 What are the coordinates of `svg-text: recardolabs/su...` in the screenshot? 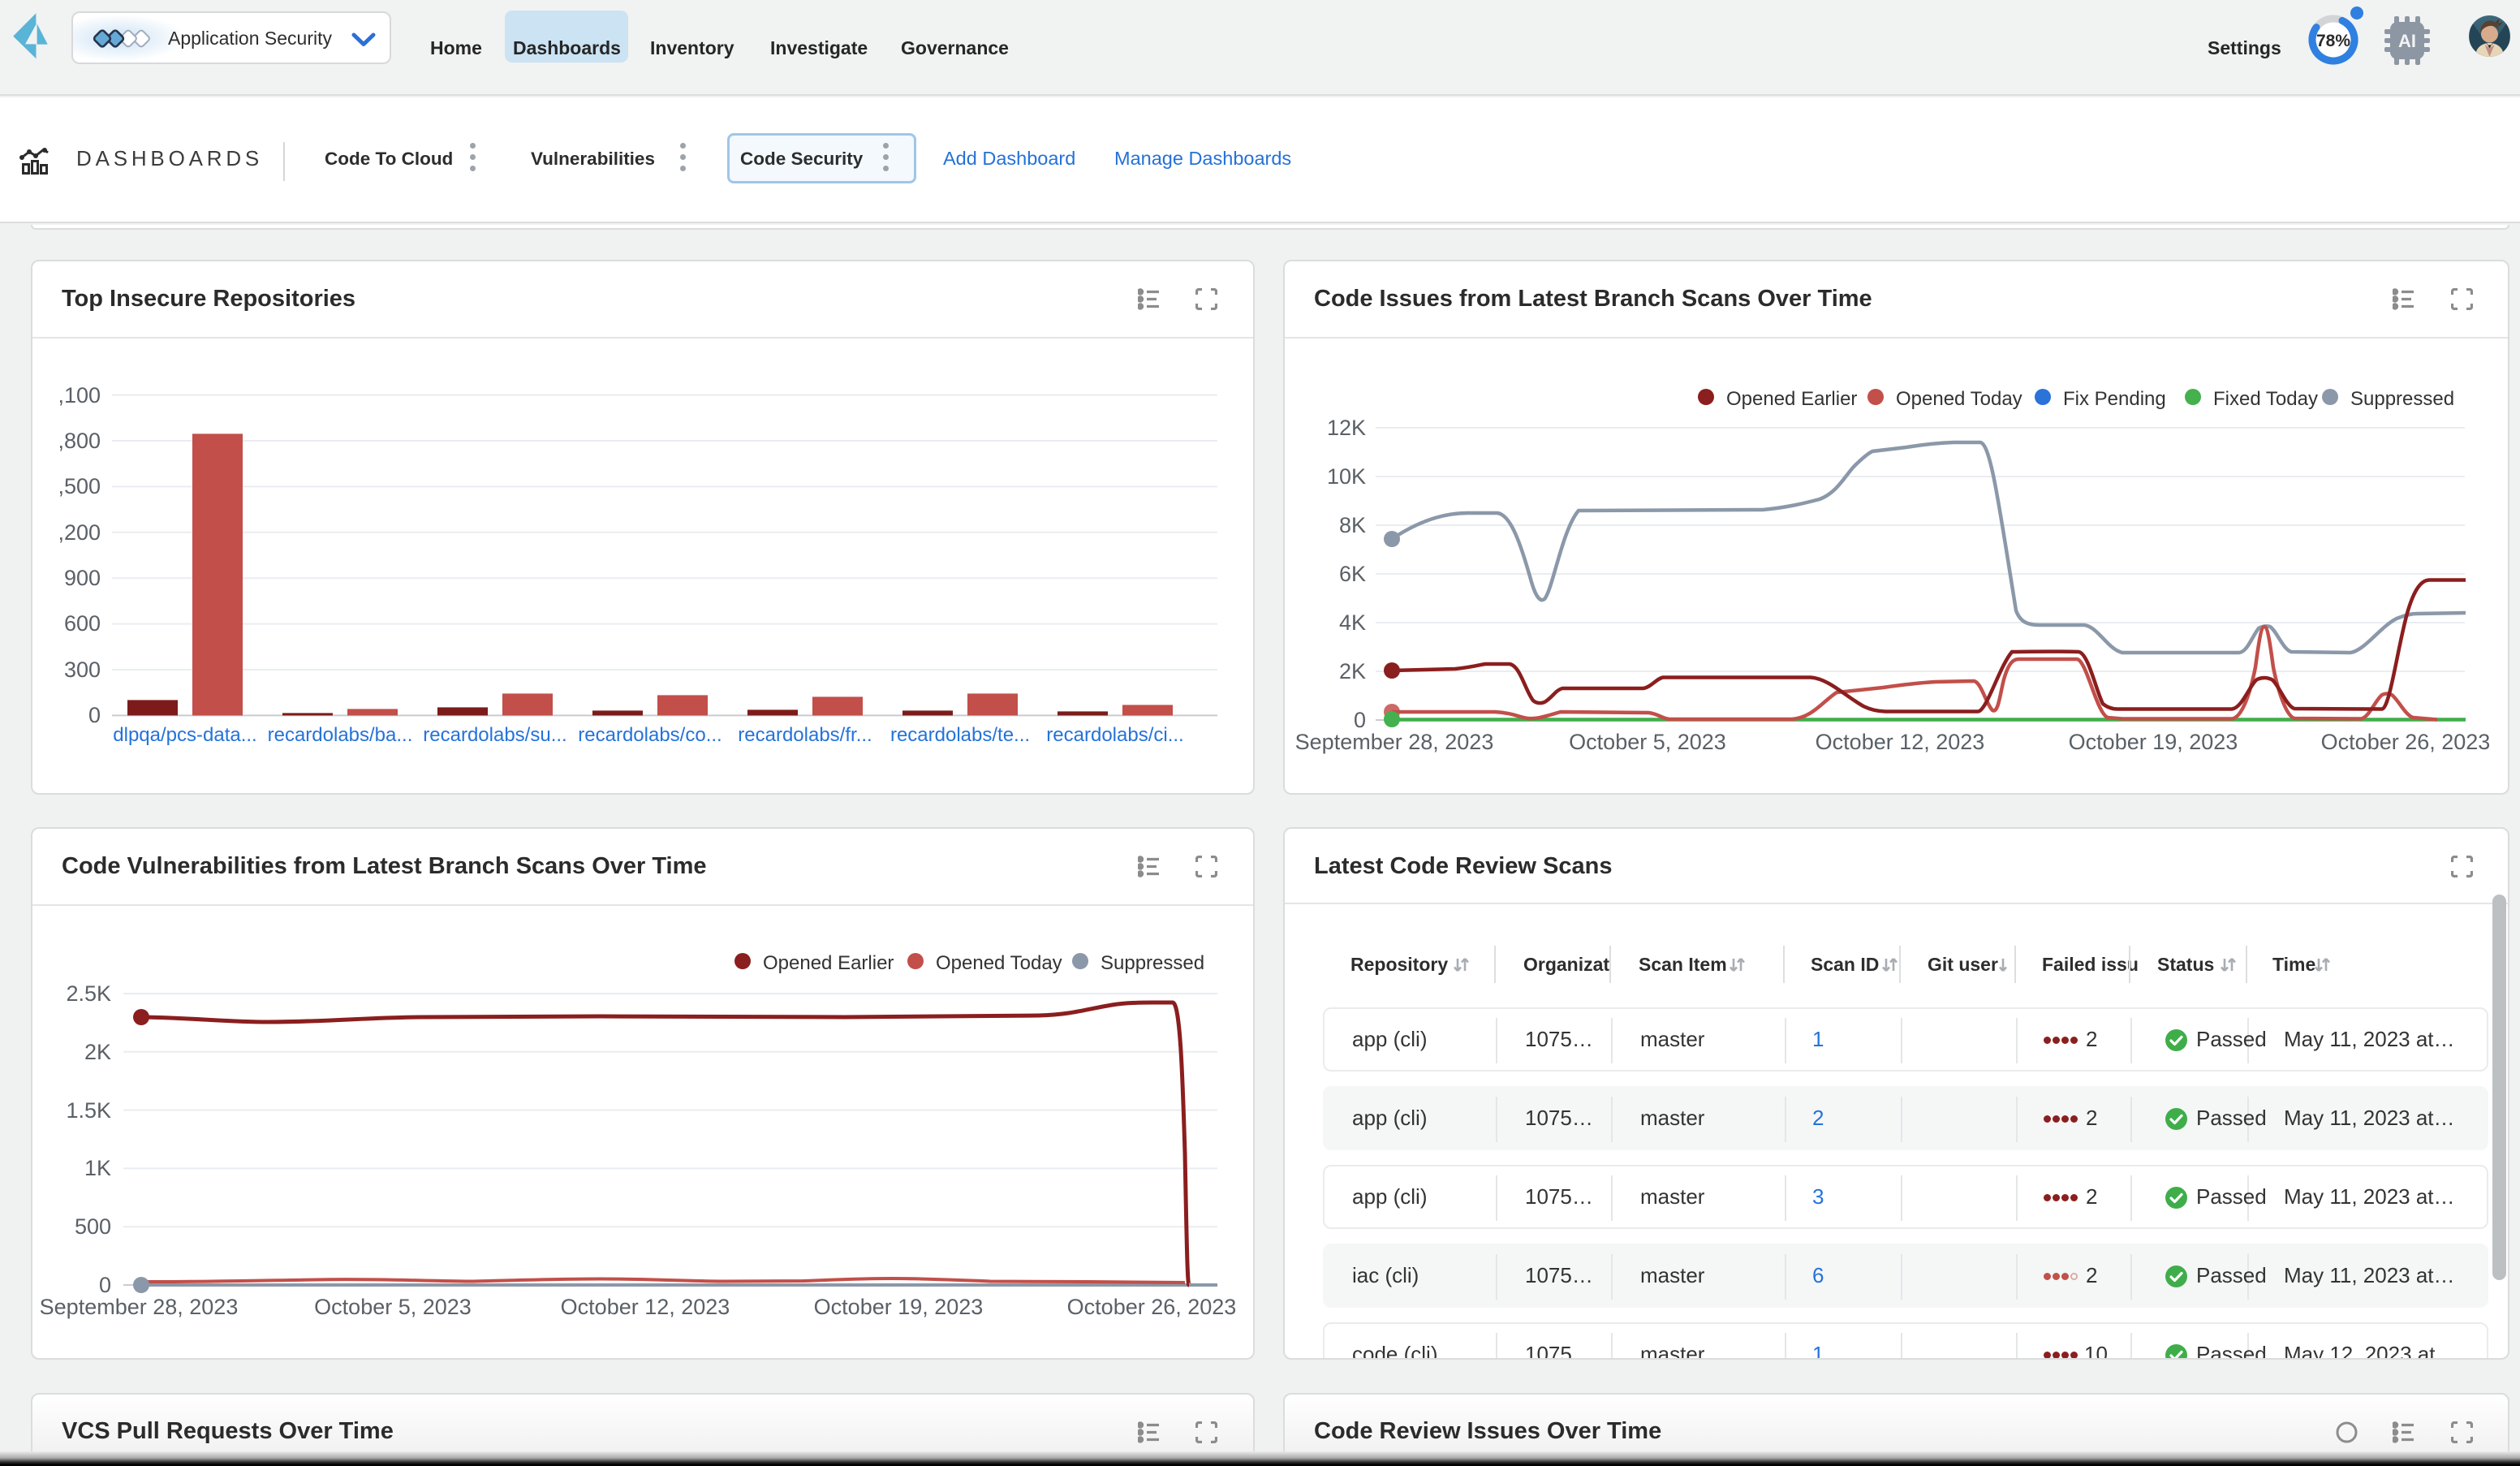 It's located at (495, 735).